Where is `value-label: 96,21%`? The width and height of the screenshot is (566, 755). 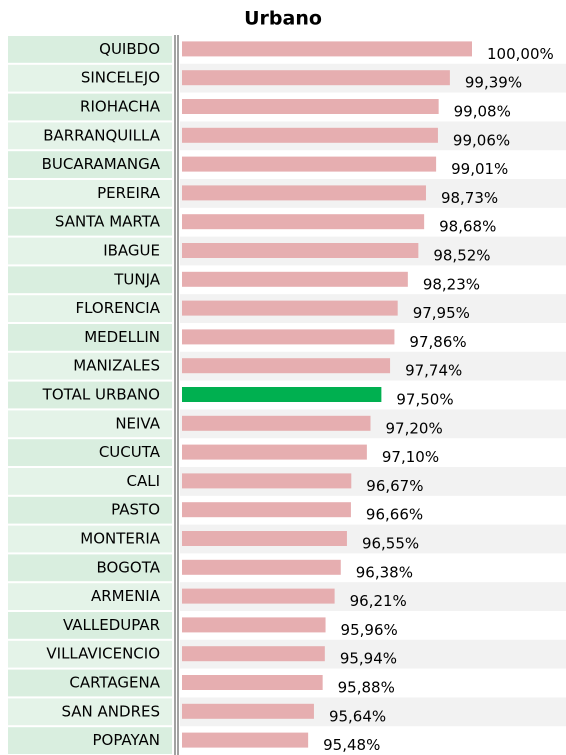 value-label: 96,21% is located at coordinates (378, 601).